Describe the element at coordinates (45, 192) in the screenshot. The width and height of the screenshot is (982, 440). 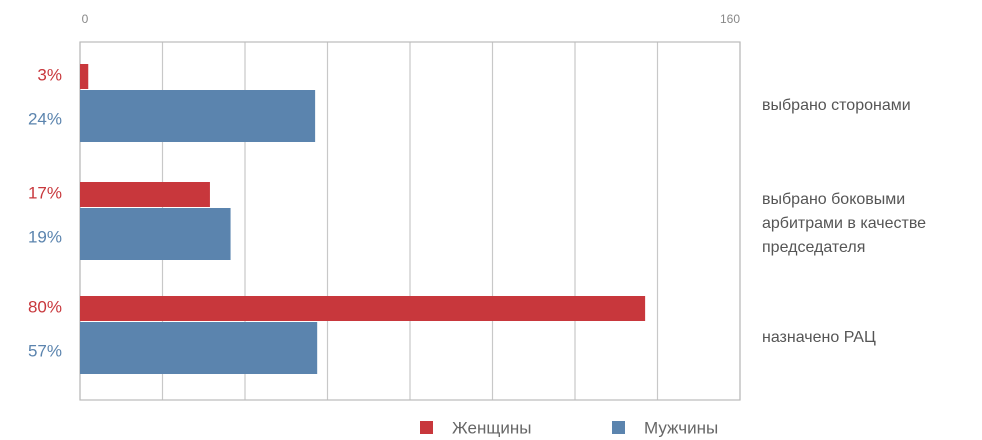
I see `bar-label: 17%` at that location.